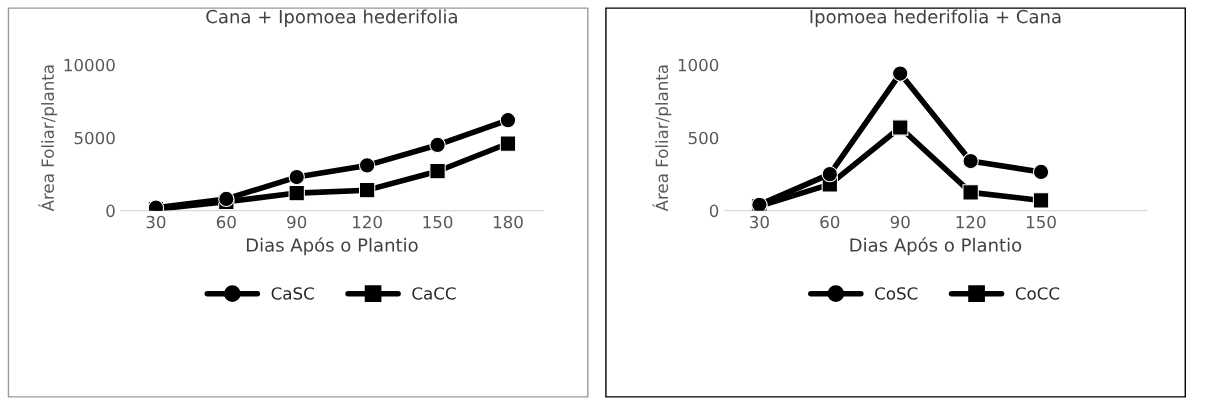  Describe the element at coordinates (89, 65) in the screenshot. I see `y-tick-label: 10000` at that location.